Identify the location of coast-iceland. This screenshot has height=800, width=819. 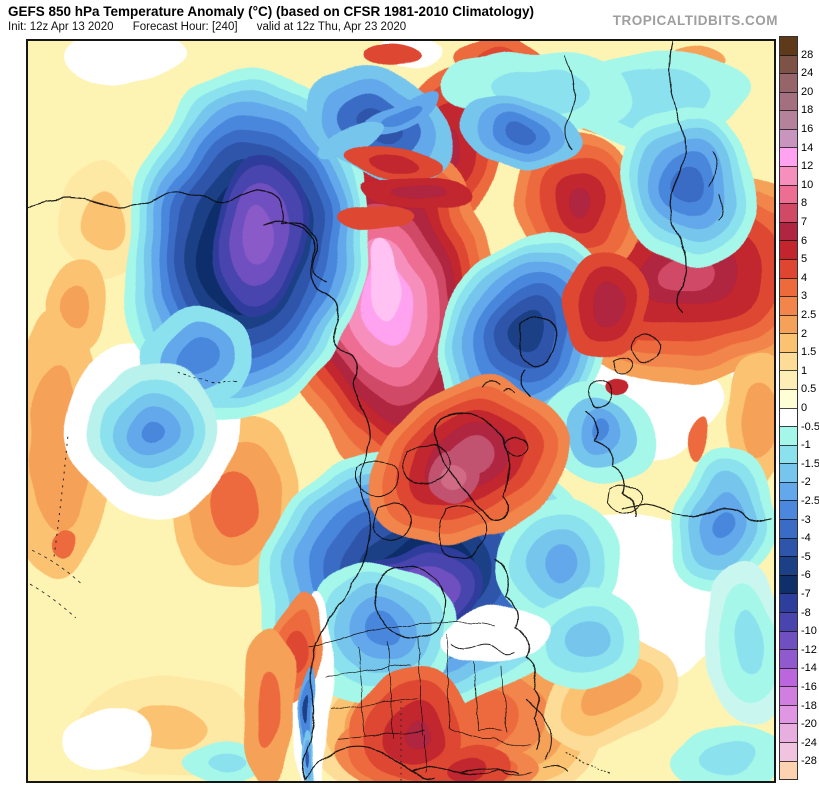
(516, 446).